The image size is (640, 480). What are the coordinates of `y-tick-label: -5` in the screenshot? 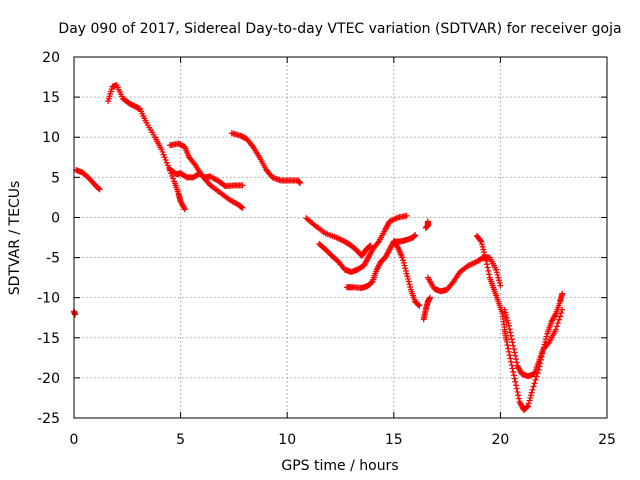 It's located at (53, 259).